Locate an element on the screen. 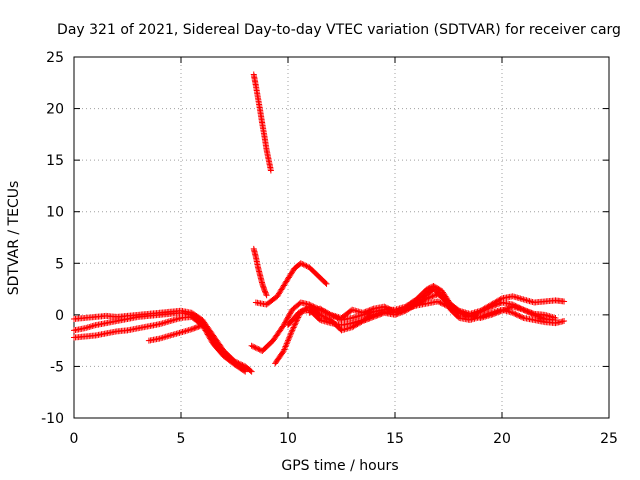 The image size is (640, 480). y-tick-label: 0 is located at coordinates (59, 316).